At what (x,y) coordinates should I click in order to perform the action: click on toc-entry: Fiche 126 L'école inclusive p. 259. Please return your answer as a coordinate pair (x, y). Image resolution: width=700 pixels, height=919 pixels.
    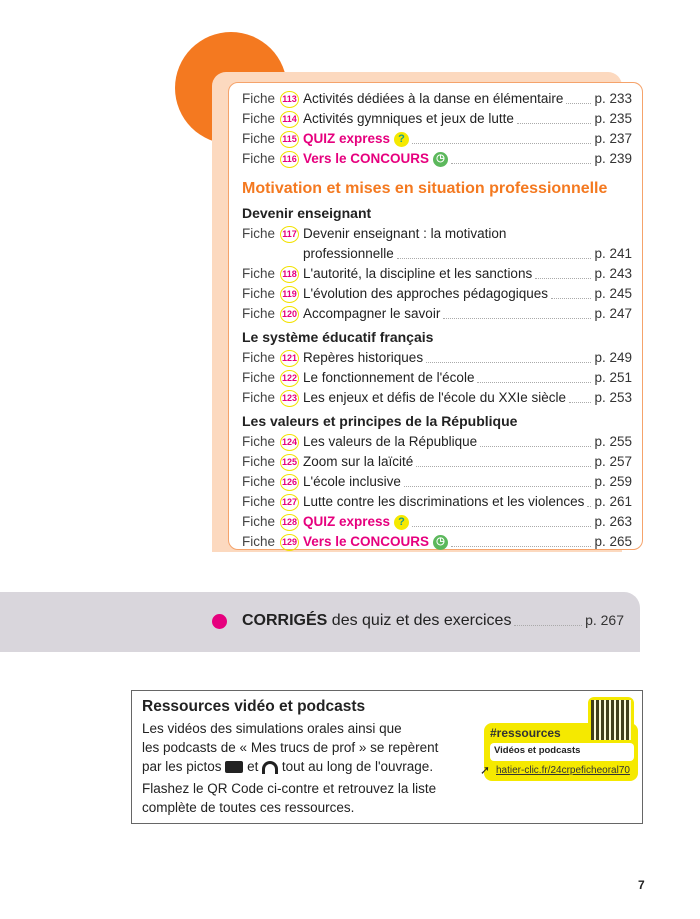
    Looking at the image, I should click on (437, 482).